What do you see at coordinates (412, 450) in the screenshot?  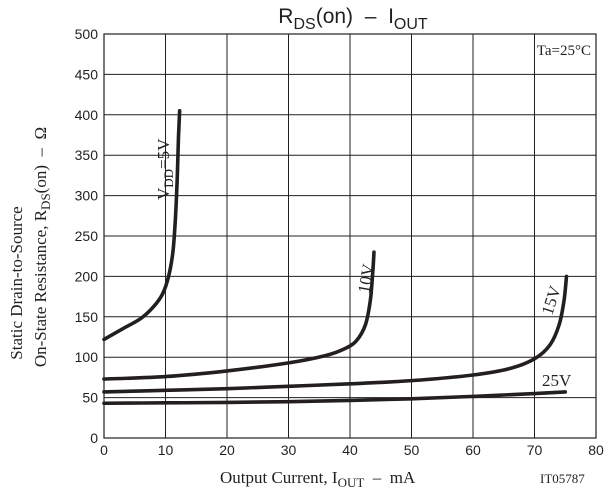 I see `x-tick-label: 50` at bounding box center [412, 450].